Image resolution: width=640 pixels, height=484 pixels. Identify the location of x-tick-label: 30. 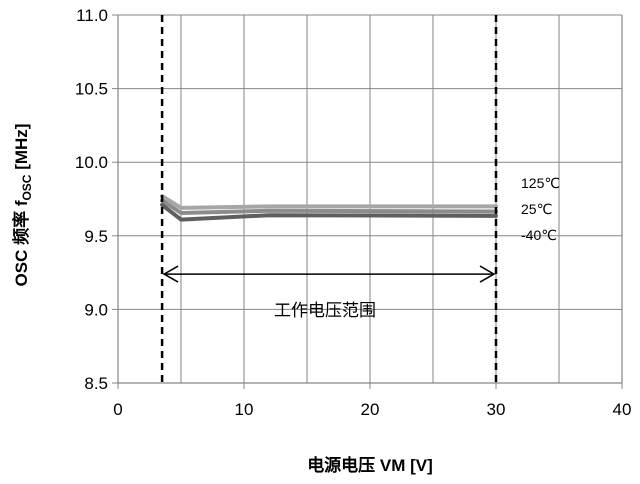
(496, 409).